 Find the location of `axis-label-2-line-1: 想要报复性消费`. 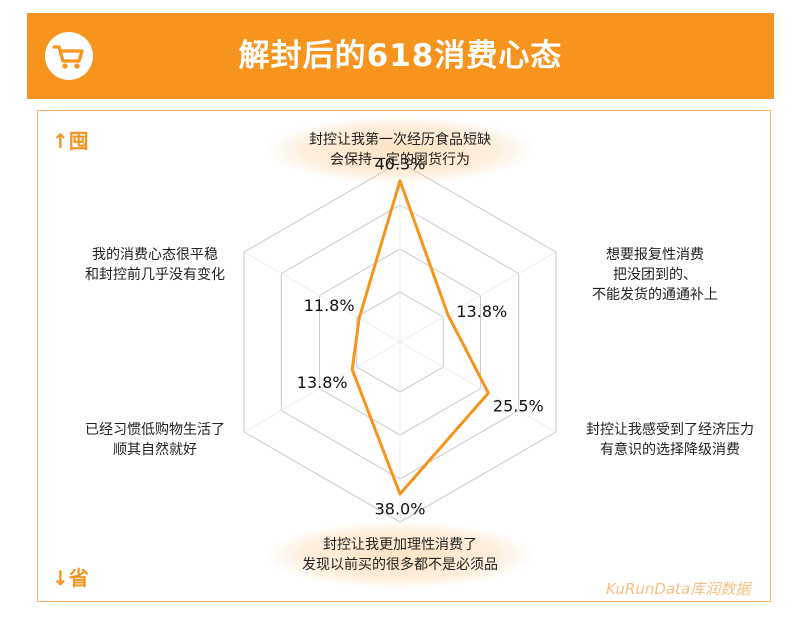

axis-label-2-line-1: 想要报复性消费 is located at coordinates (655, 254).